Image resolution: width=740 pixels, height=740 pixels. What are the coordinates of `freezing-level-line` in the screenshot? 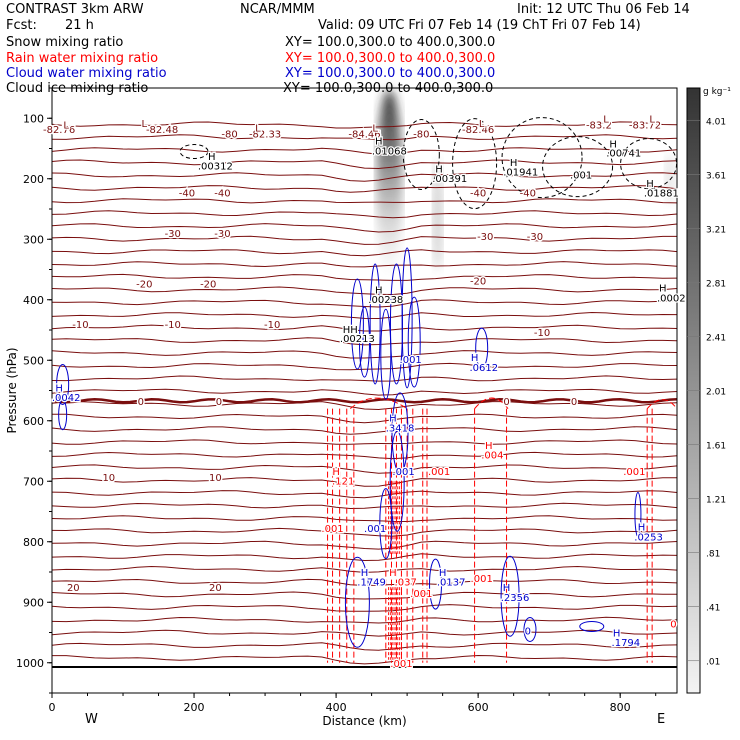 It's located at (364, 401).